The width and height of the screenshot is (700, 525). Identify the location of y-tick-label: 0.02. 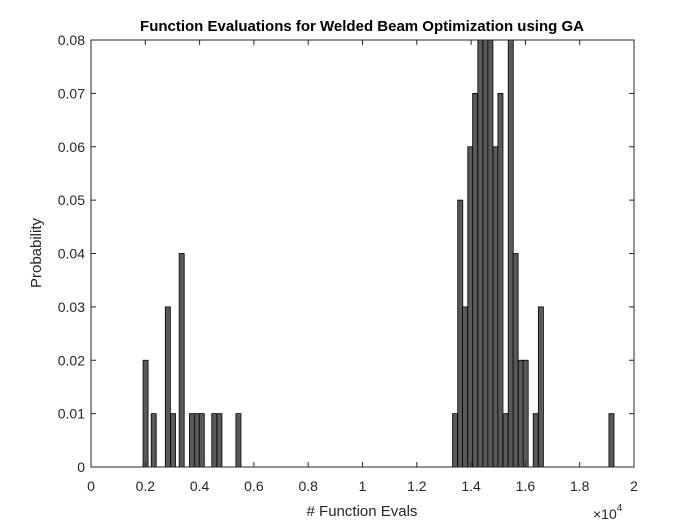
(71, 360).